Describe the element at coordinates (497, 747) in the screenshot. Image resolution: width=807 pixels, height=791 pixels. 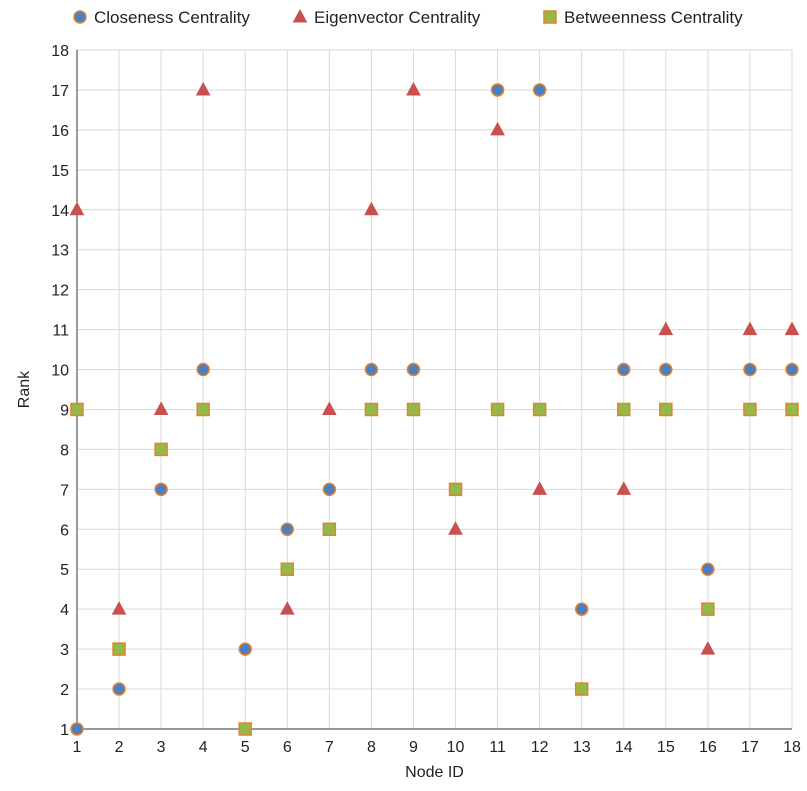
I see `x-tick-label: 11` at that location.